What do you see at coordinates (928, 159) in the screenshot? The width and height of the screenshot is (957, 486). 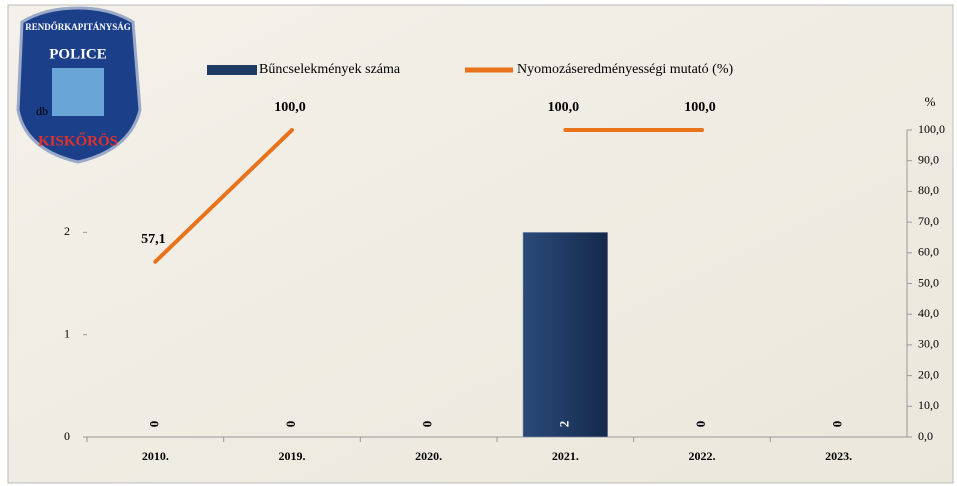 I see `y2-tick-label: 90,0` at bounding box center [928, 159].